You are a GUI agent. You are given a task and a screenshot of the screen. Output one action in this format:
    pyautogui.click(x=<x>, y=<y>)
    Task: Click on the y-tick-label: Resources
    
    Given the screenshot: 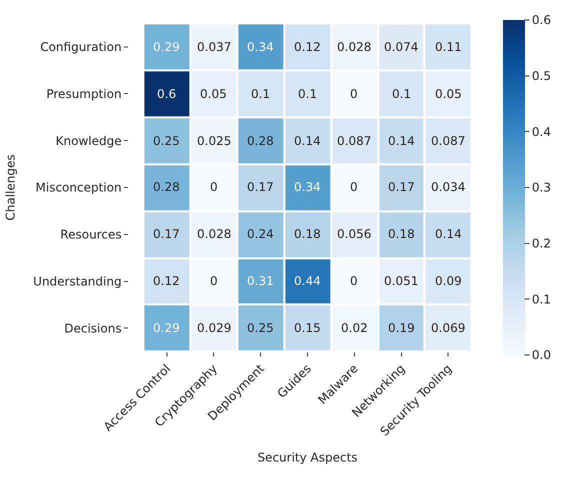 What is the action you would take?
    pyautogui.click(x=91, y=235)
    